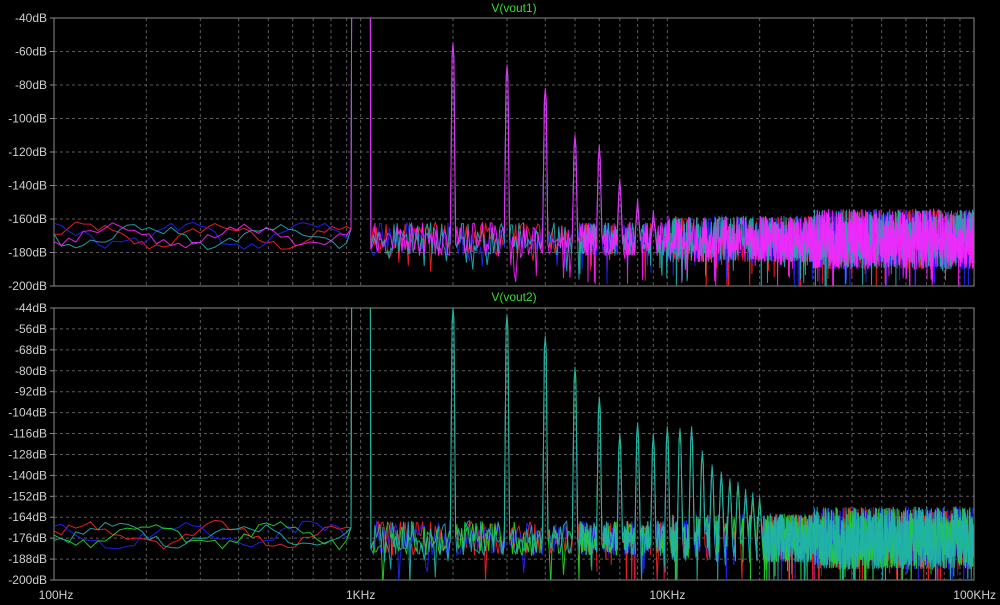 Image resolution: width=1000 pixels, height=605 pixels. Describe the element at coordinates (31, 329) in the screenshot. I see `y-tick-label: -56dB` at that location.